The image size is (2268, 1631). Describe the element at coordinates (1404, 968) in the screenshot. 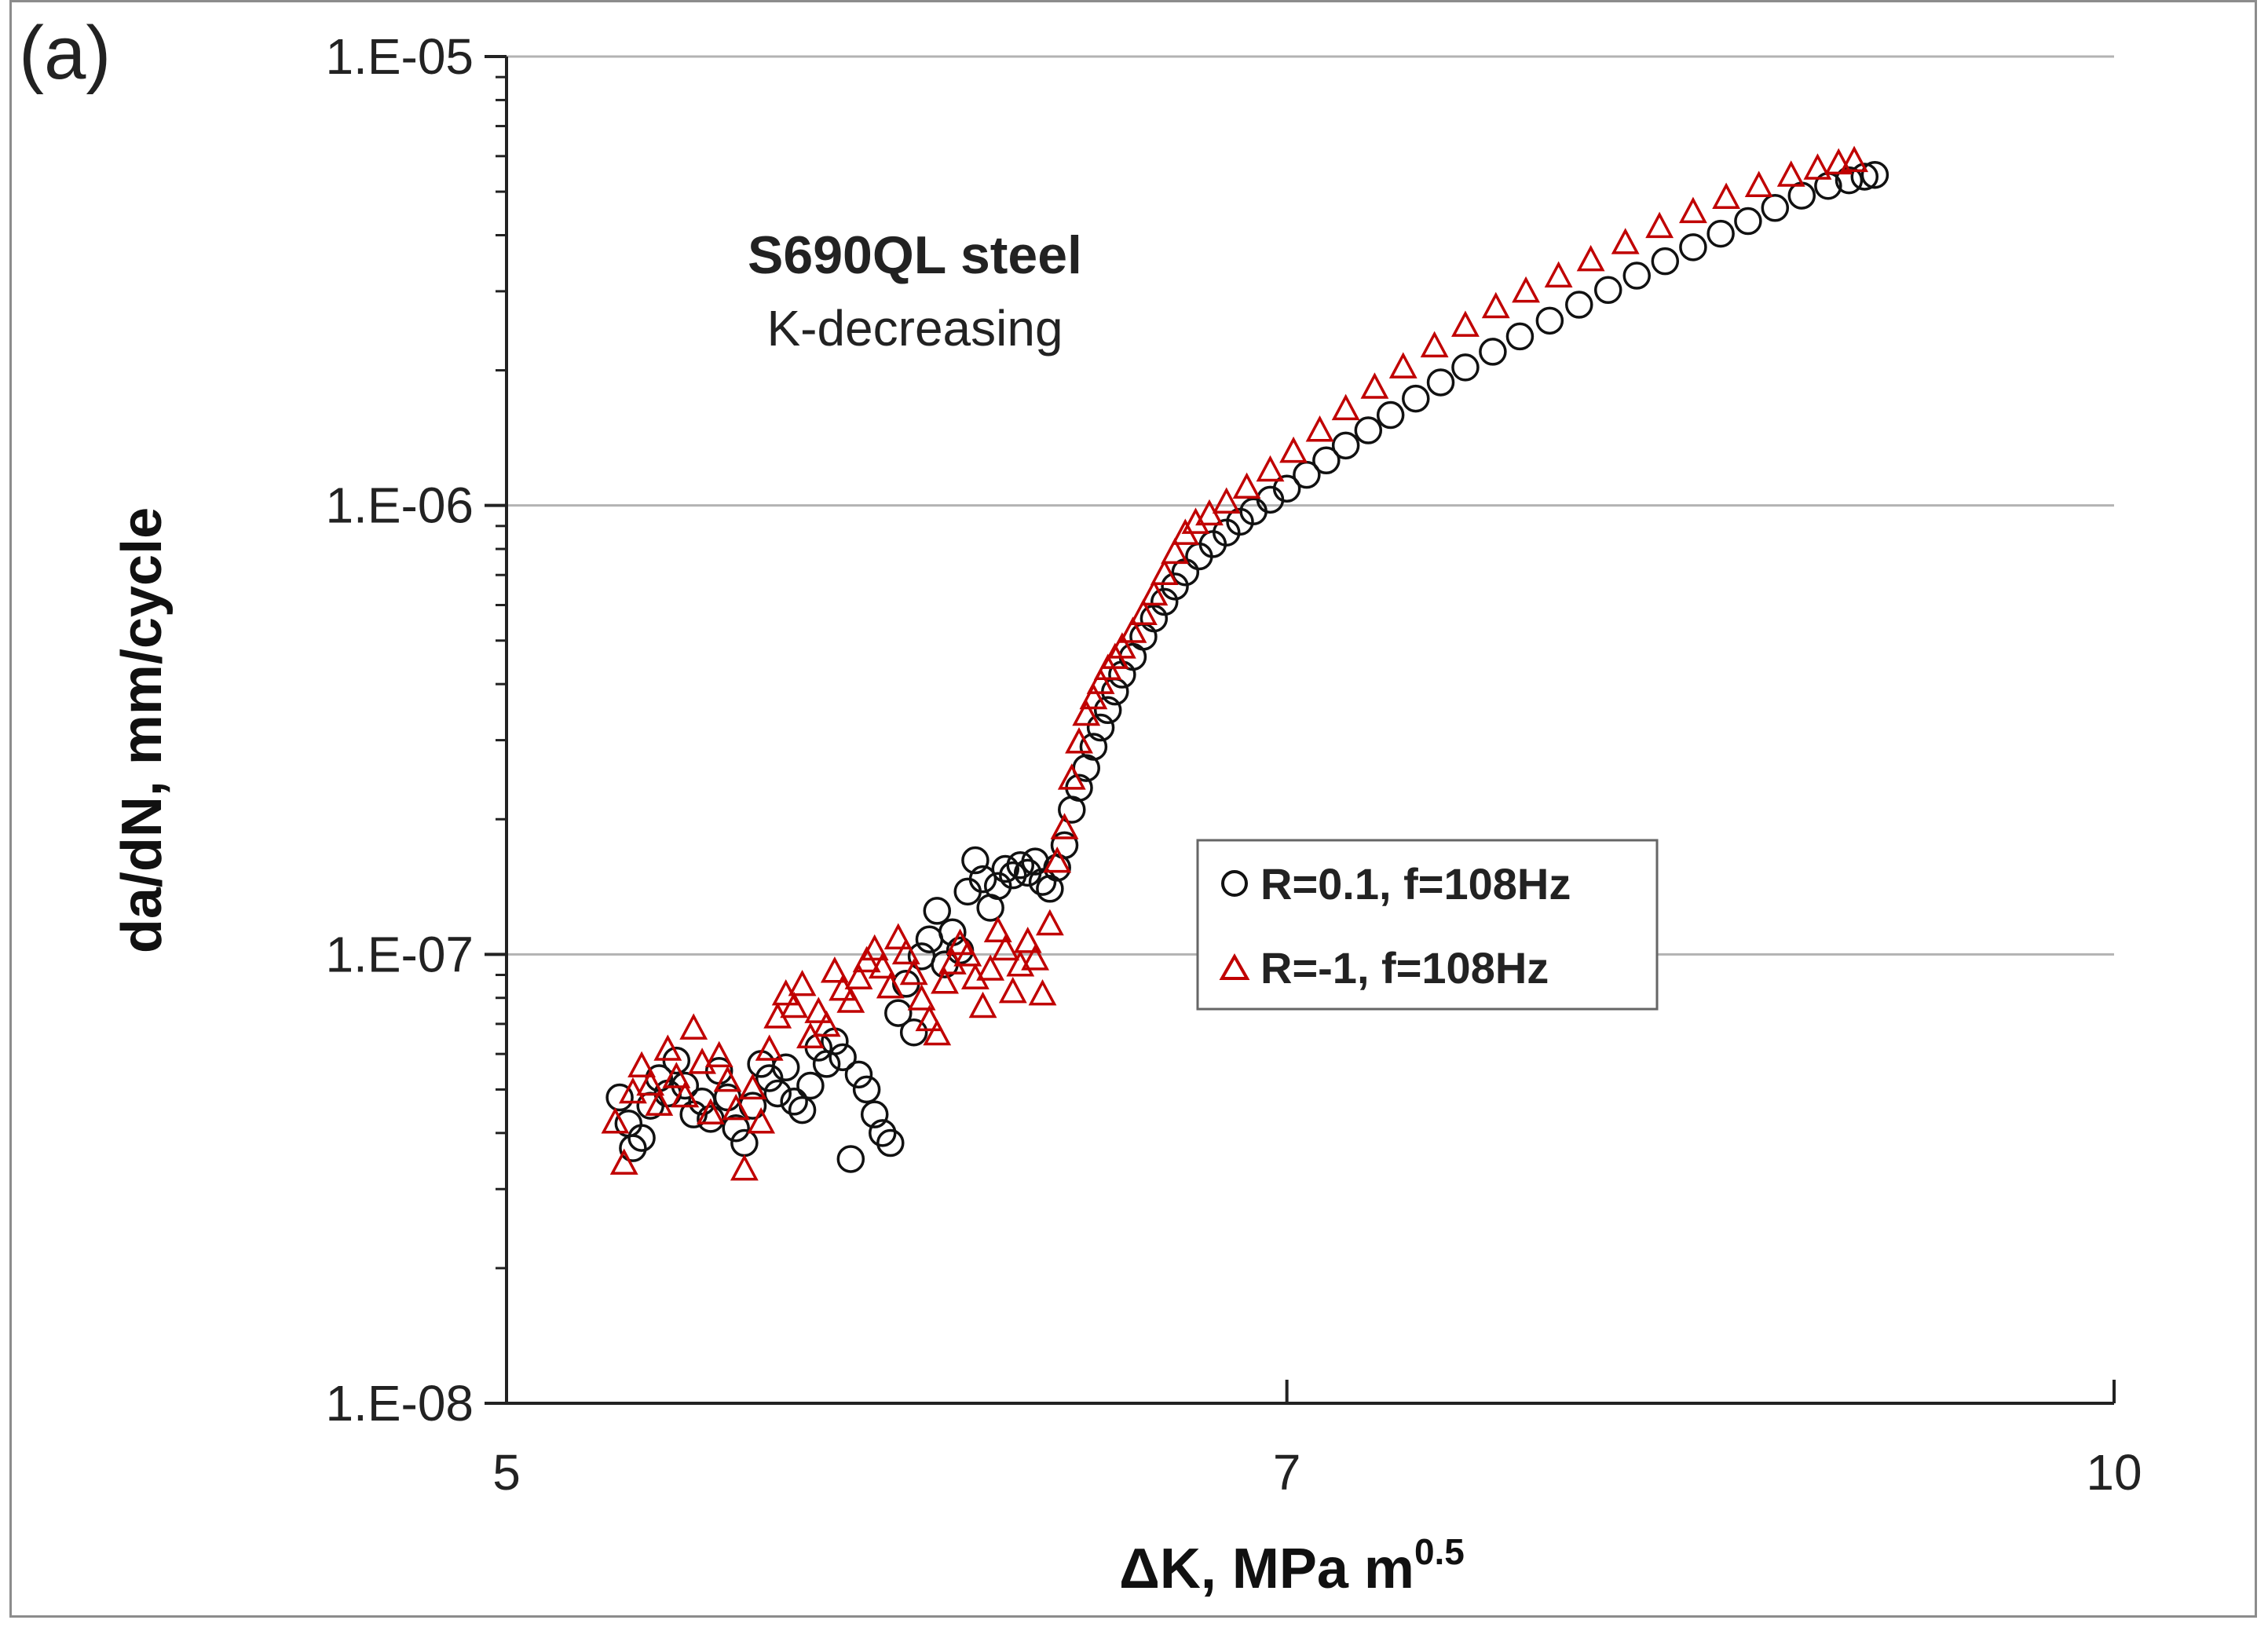

I see `legend-label-series2: R=-1, f=108Hz` at that location.